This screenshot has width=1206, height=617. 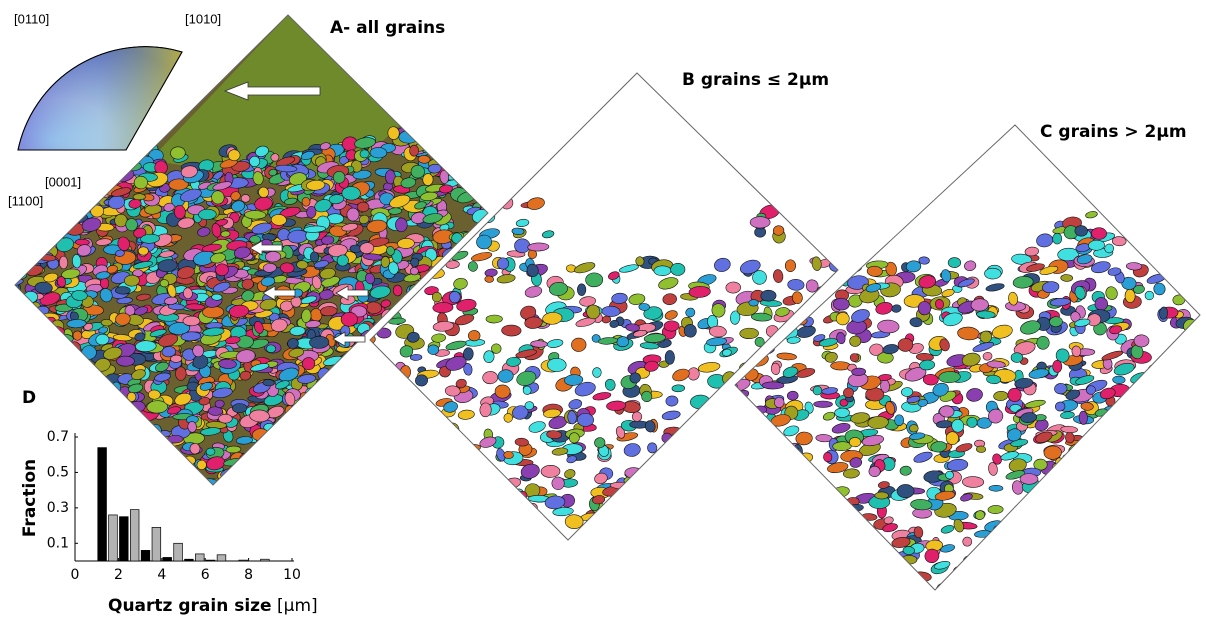 I want to click on panel-label: D, so click(x=29, y=398).